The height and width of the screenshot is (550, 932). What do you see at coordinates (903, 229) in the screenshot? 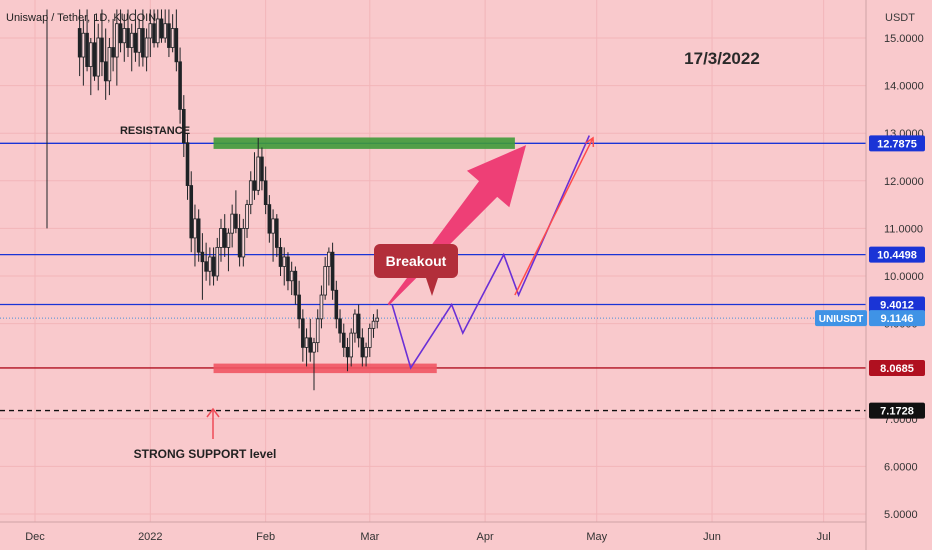
I see `y-tick-label: 11.0000` at bounding box center [903, 229].